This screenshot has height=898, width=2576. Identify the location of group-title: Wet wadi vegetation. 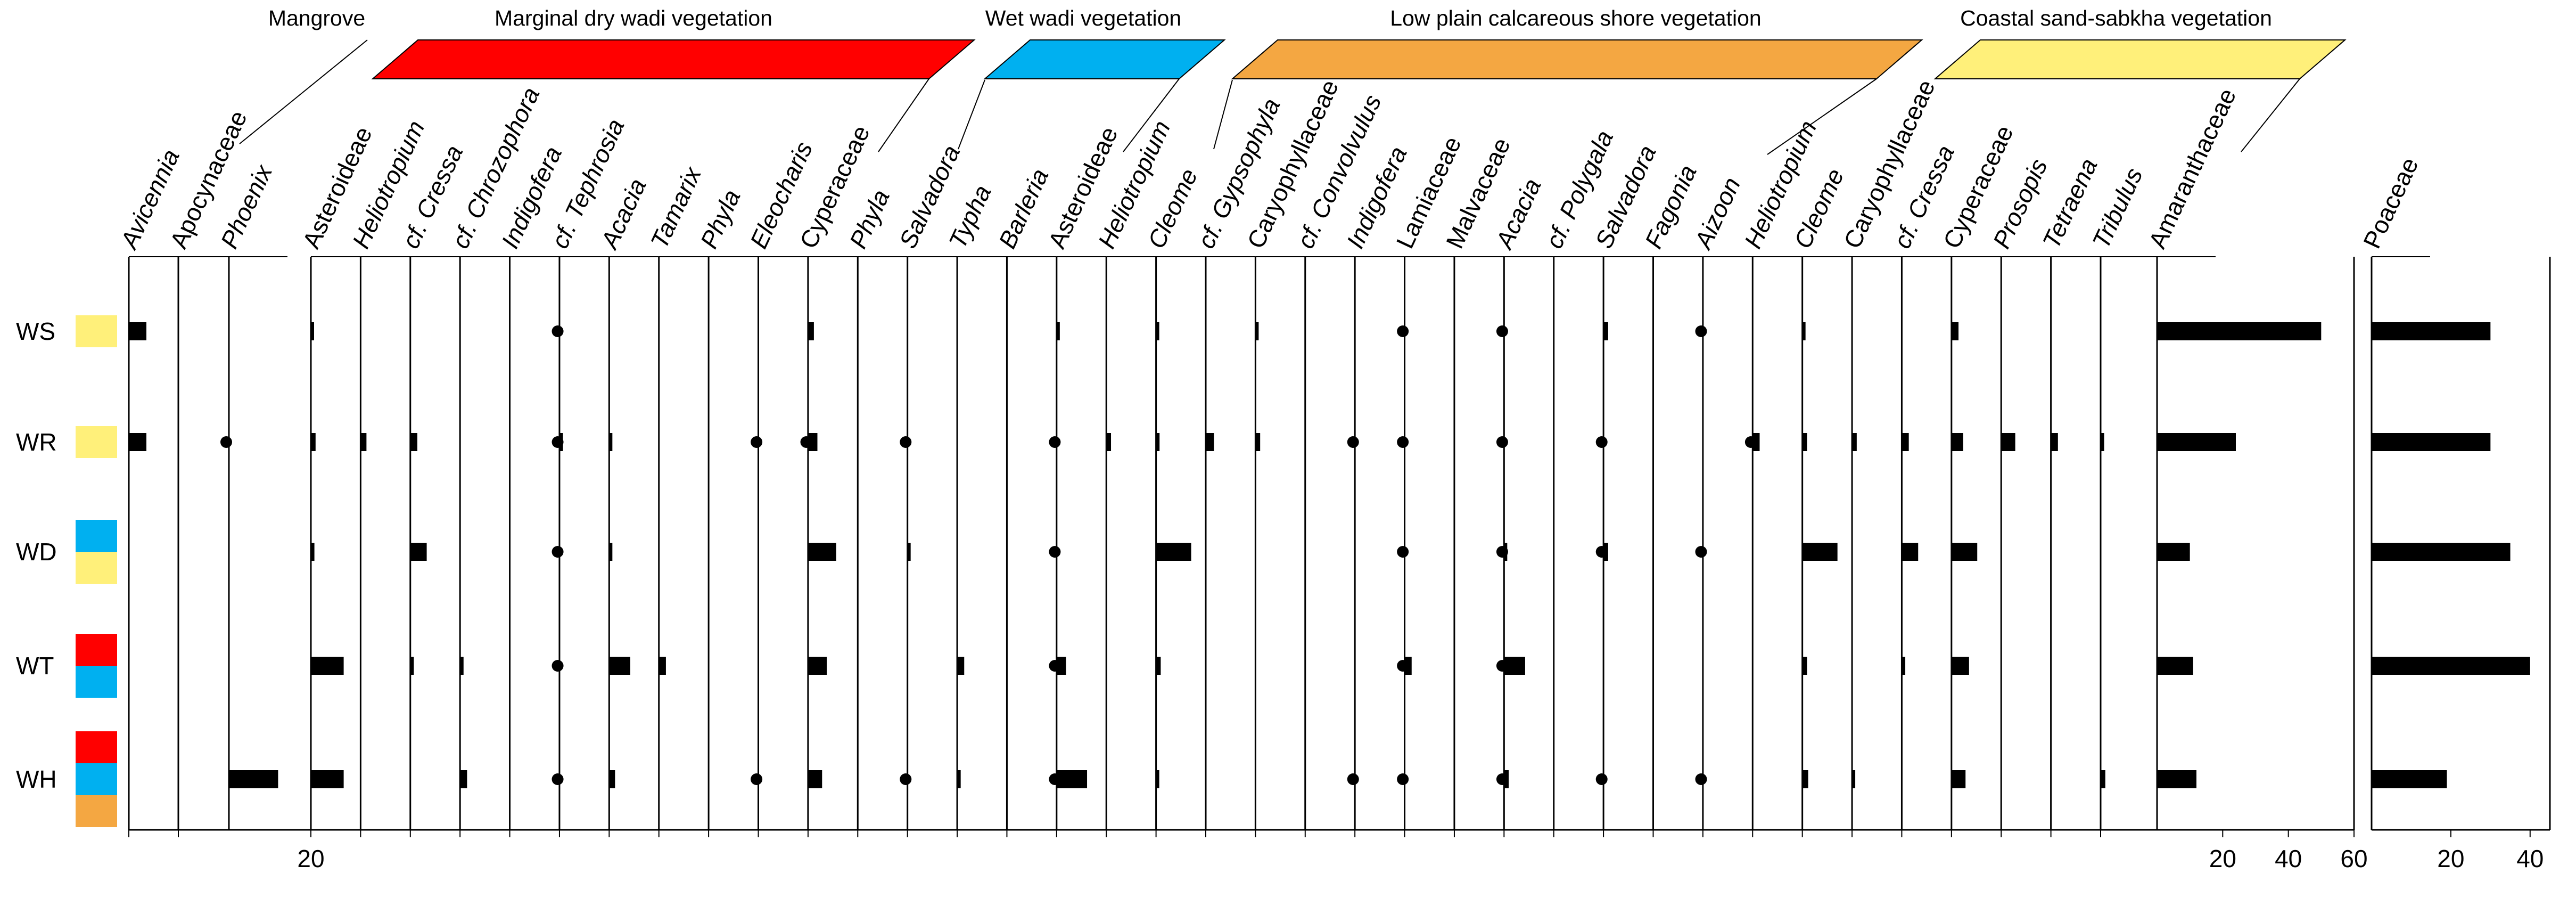
(1083, 18).